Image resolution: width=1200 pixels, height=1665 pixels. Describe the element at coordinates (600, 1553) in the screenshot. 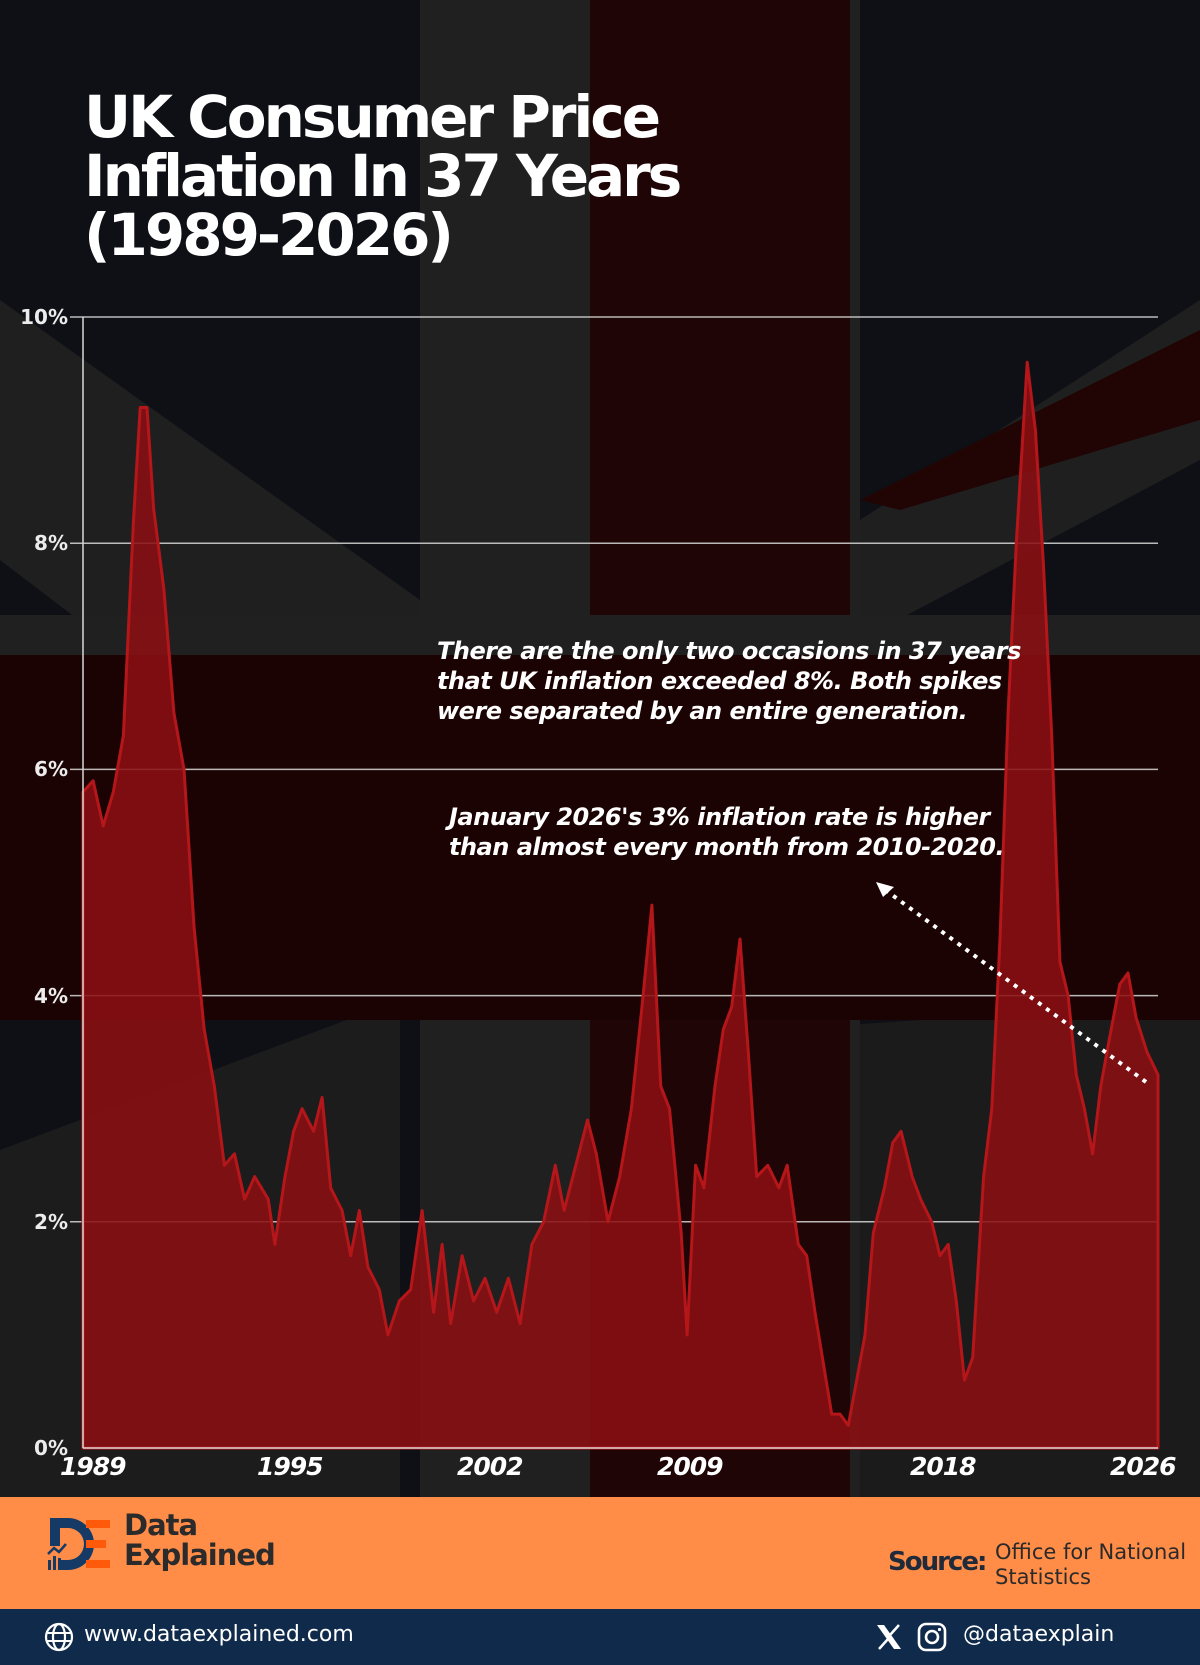

I see `footer-brand-bar` at that location.